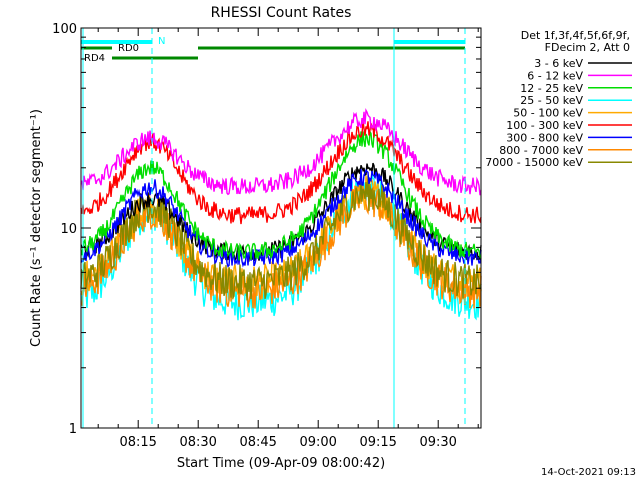  I want to click on legend-label: 800 - 7000 keV, so click(541, 150).